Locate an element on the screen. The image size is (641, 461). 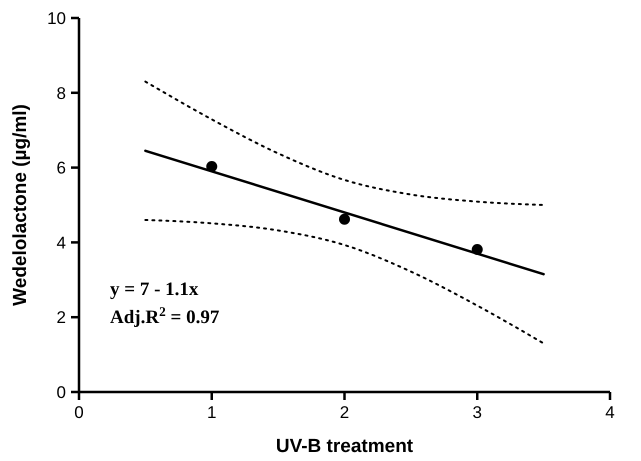
annotation: y = 7 - 1.1x is located at coordinates (154, 289).